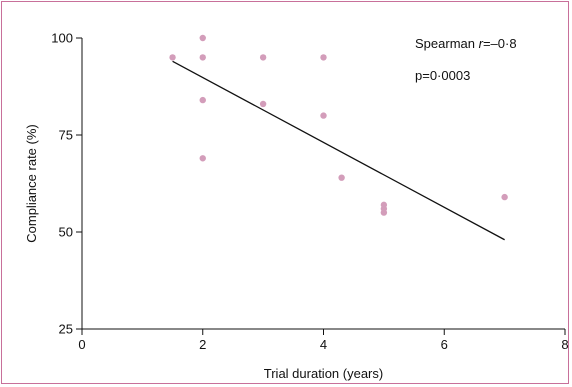  Describe the element at coordinates (62, 38) in the screenshot. I see `y-tick-label: 100` at that location.